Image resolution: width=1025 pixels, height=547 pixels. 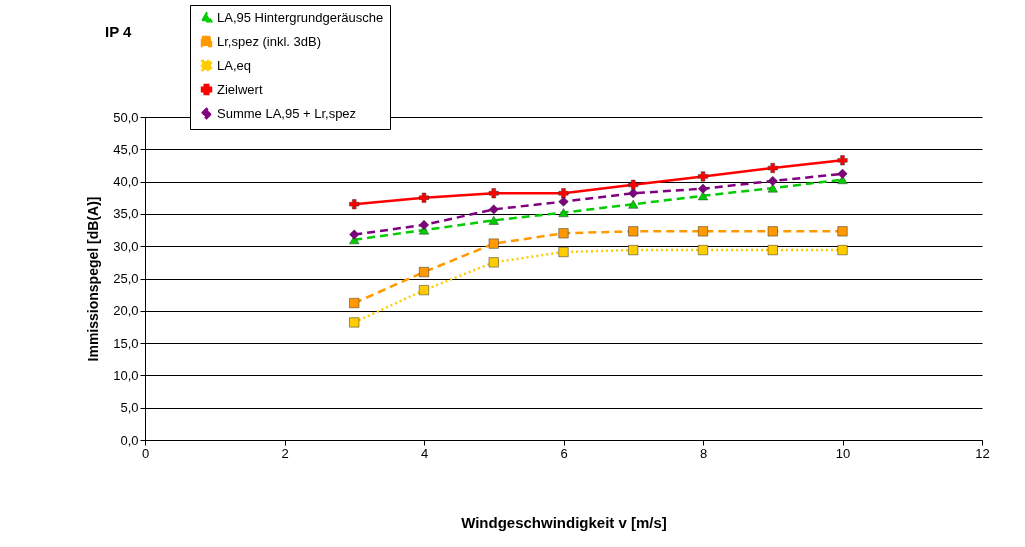 What do you see at coordinates (93, 279) in the screenshot?
I see `y-axis-title: Immissionspegel [dB(A)]` at bounding box center [93, 279].